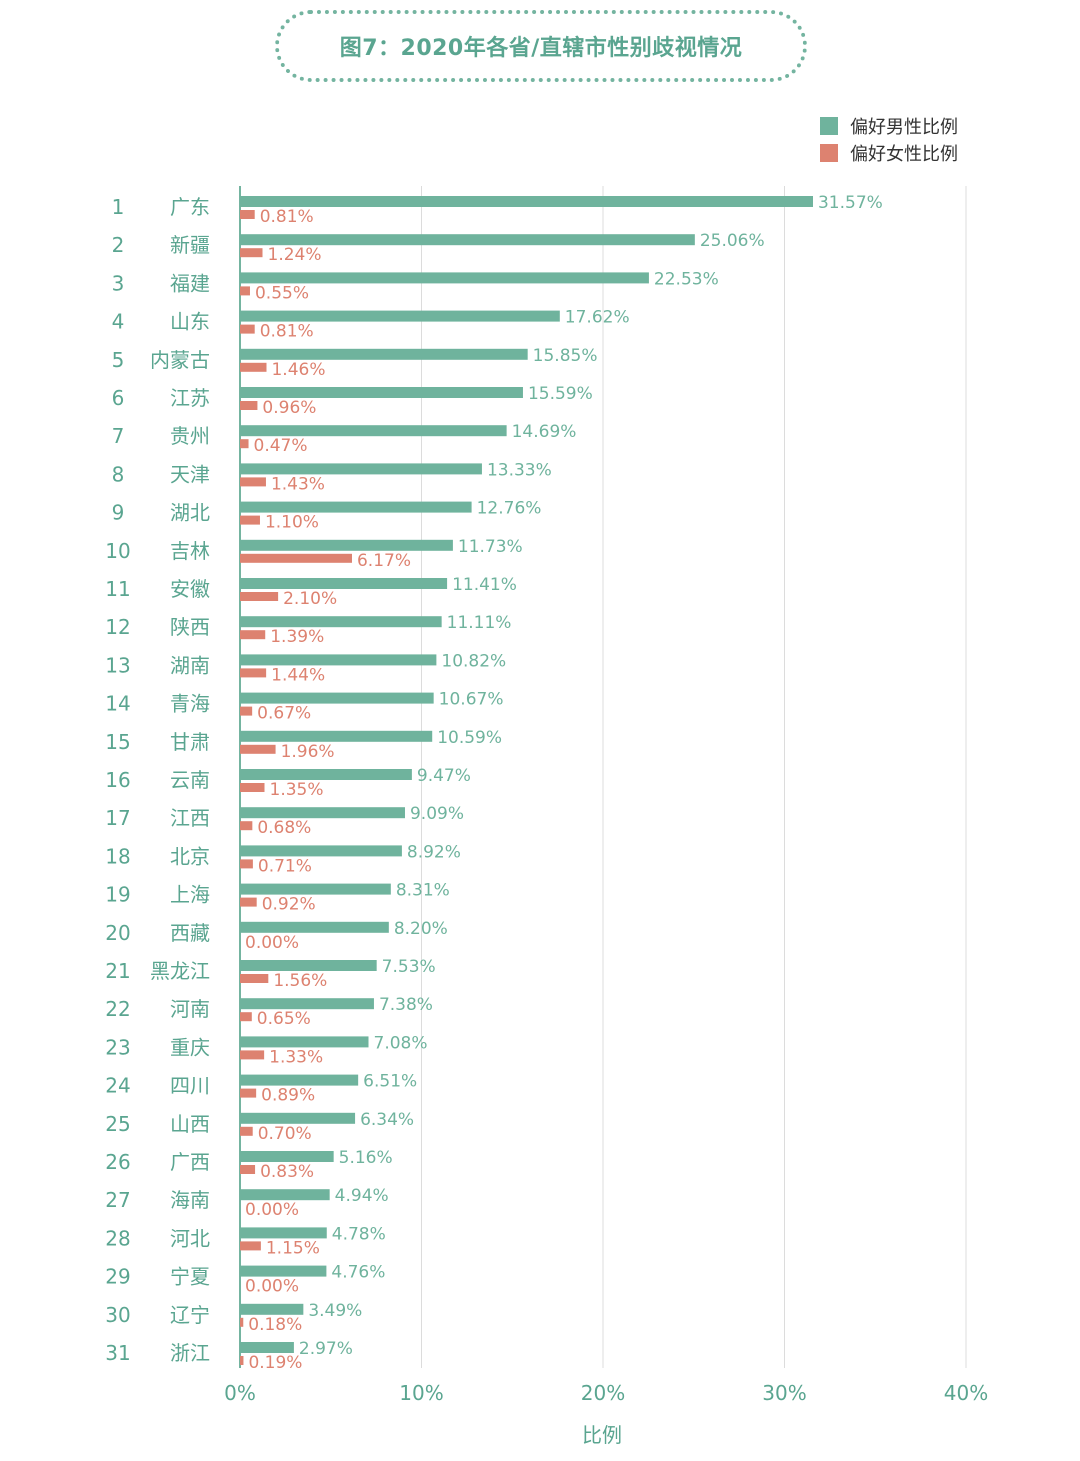 The height and width of the screenshot is (1461, 1080). I want to click on rank-label: 8, so click(118, 474).